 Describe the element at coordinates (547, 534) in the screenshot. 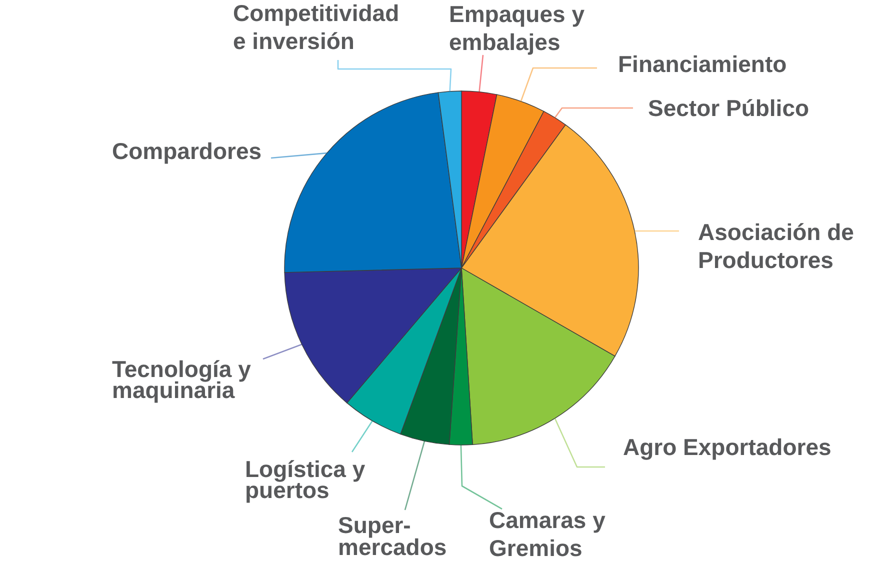

I see `slice-label: Camaras y Gremios` at that location.